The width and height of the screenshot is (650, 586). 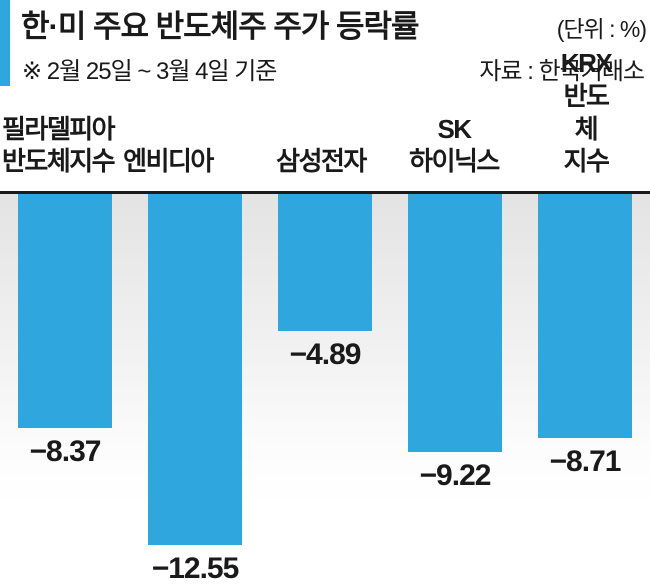 I want to click on unit-note: (단위 : %), so click(x=601, y=29).